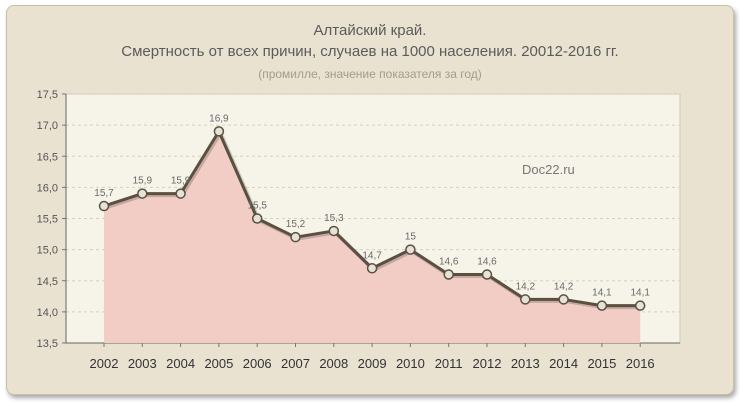 This screenshot has height=402, width=740. What do you see at coordinates (370, 30) in the screenshot?
I see `chart-title-line1: Алтайский край.` at bounding box center [370, 30].